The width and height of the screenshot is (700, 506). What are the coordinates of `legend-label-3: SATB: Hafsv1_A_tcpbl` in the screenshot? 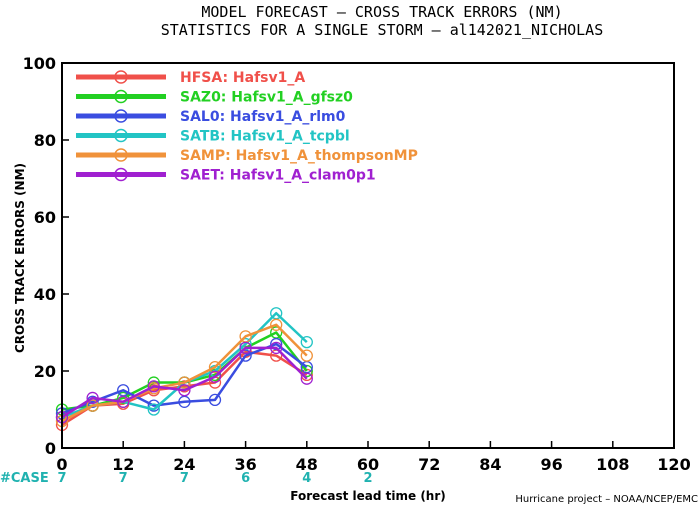 It's located at (265, 137).